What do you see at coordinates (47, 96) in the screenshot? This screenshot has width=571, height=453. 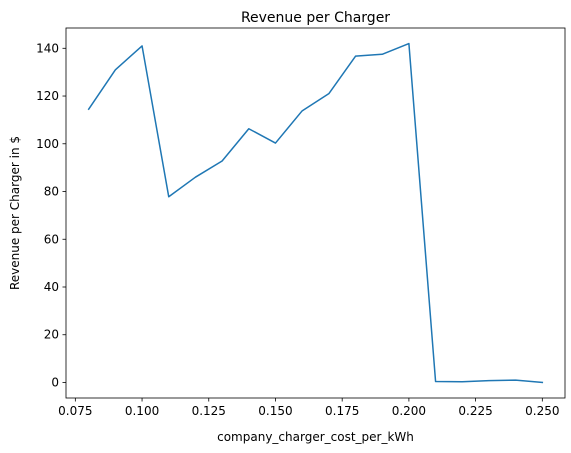 I see `y-tick-label: 120` at bounding box center [47, 96].